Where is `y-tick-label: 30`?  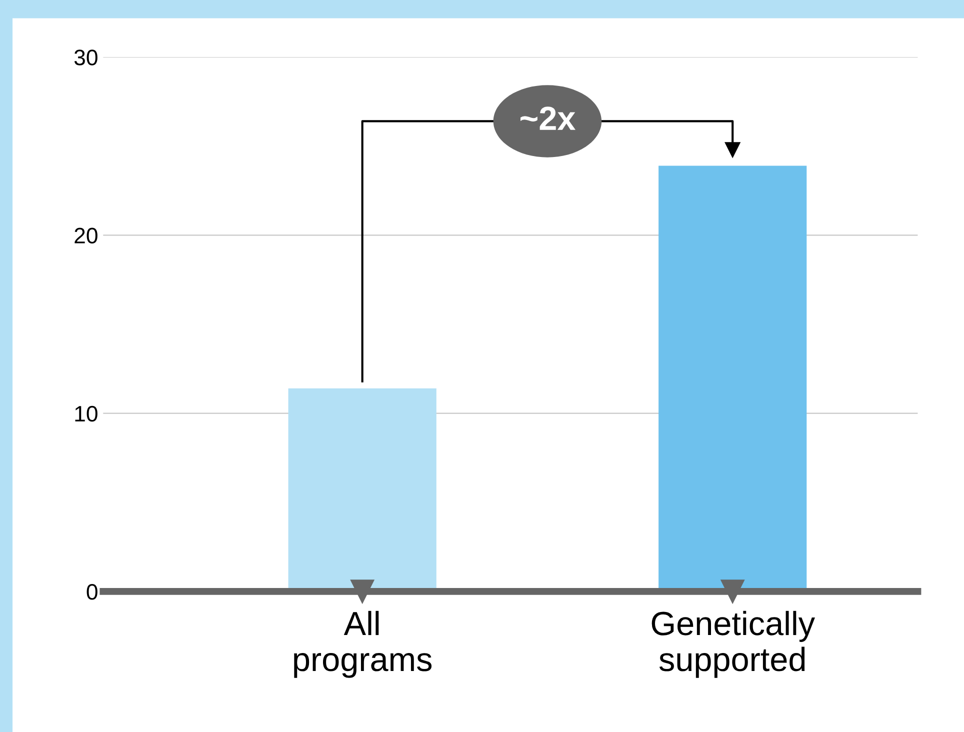
y-tick-label: 30 is located at coordinates (86, 58).